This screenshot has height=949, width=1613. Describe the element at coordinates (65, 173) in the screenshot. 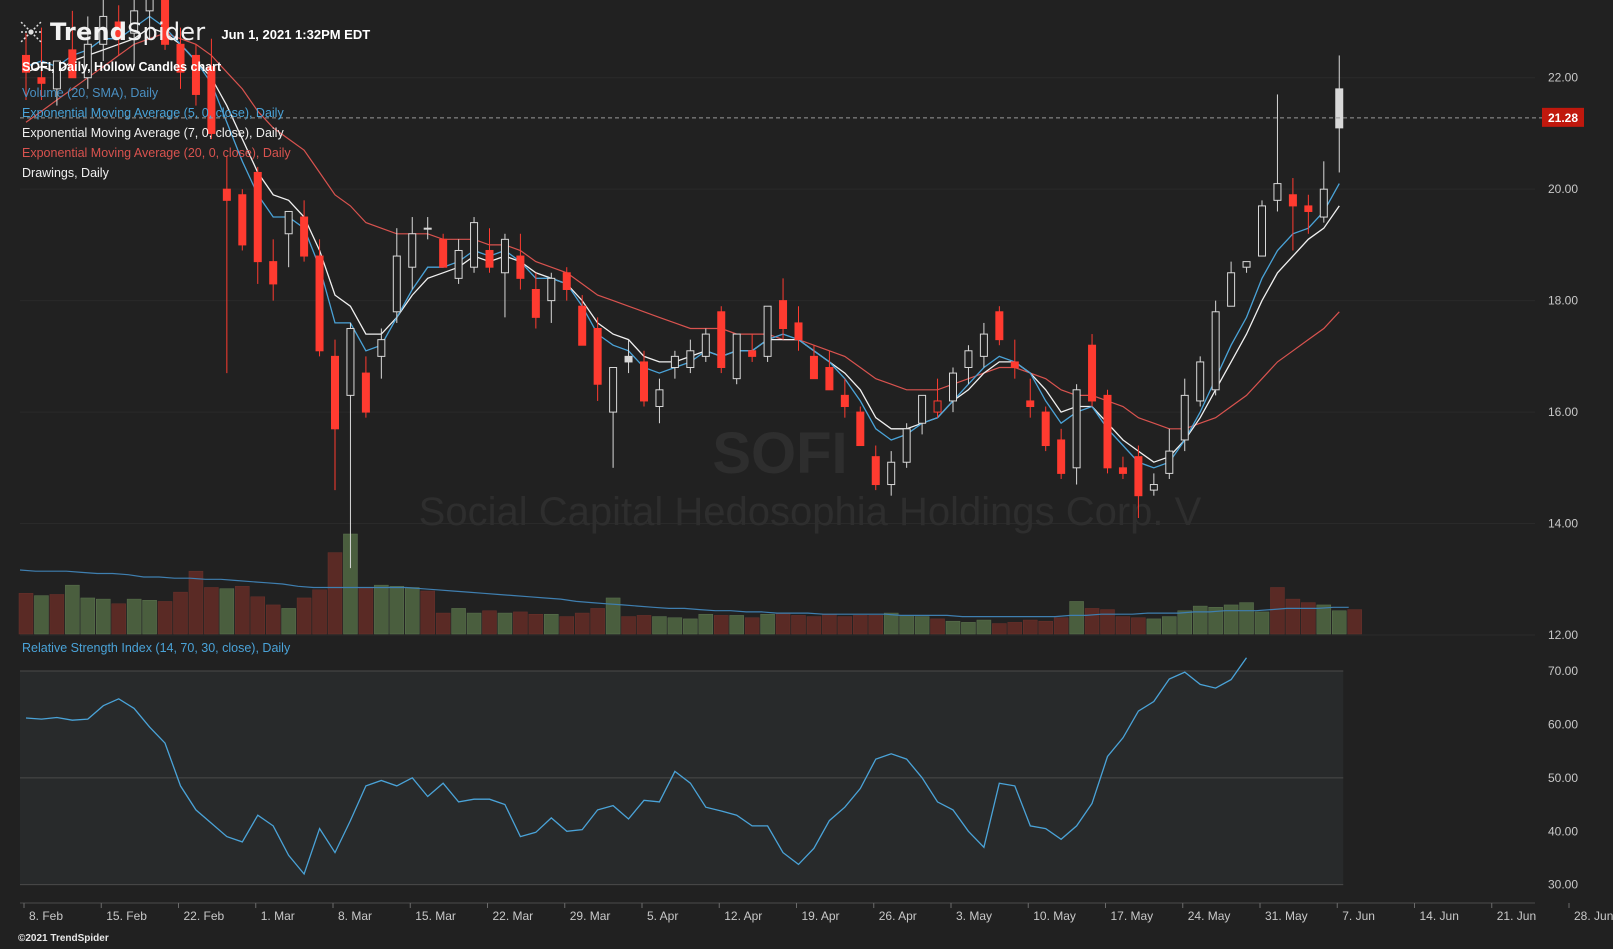

I see `legend-drawings: Drawings, Daily` at that location.